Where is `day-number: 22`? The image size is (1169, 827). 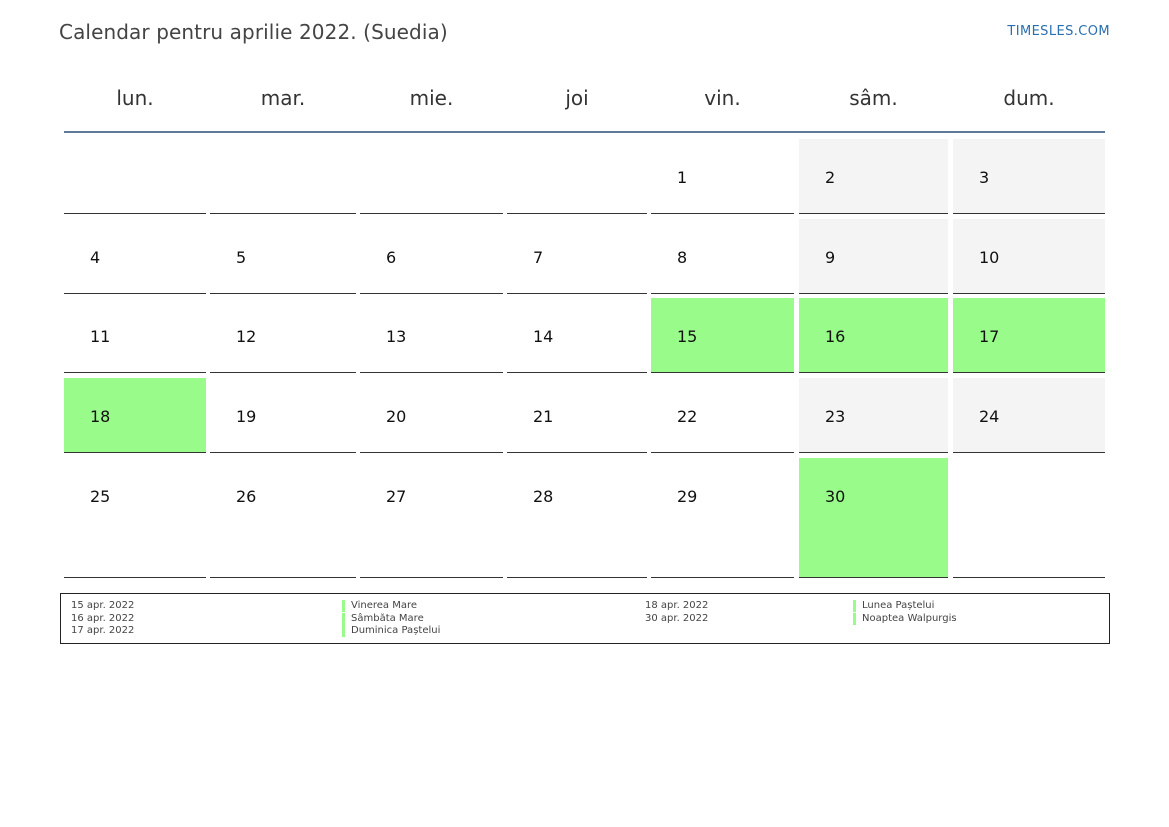 day-number: 22 is located at coordinates (687, 416).